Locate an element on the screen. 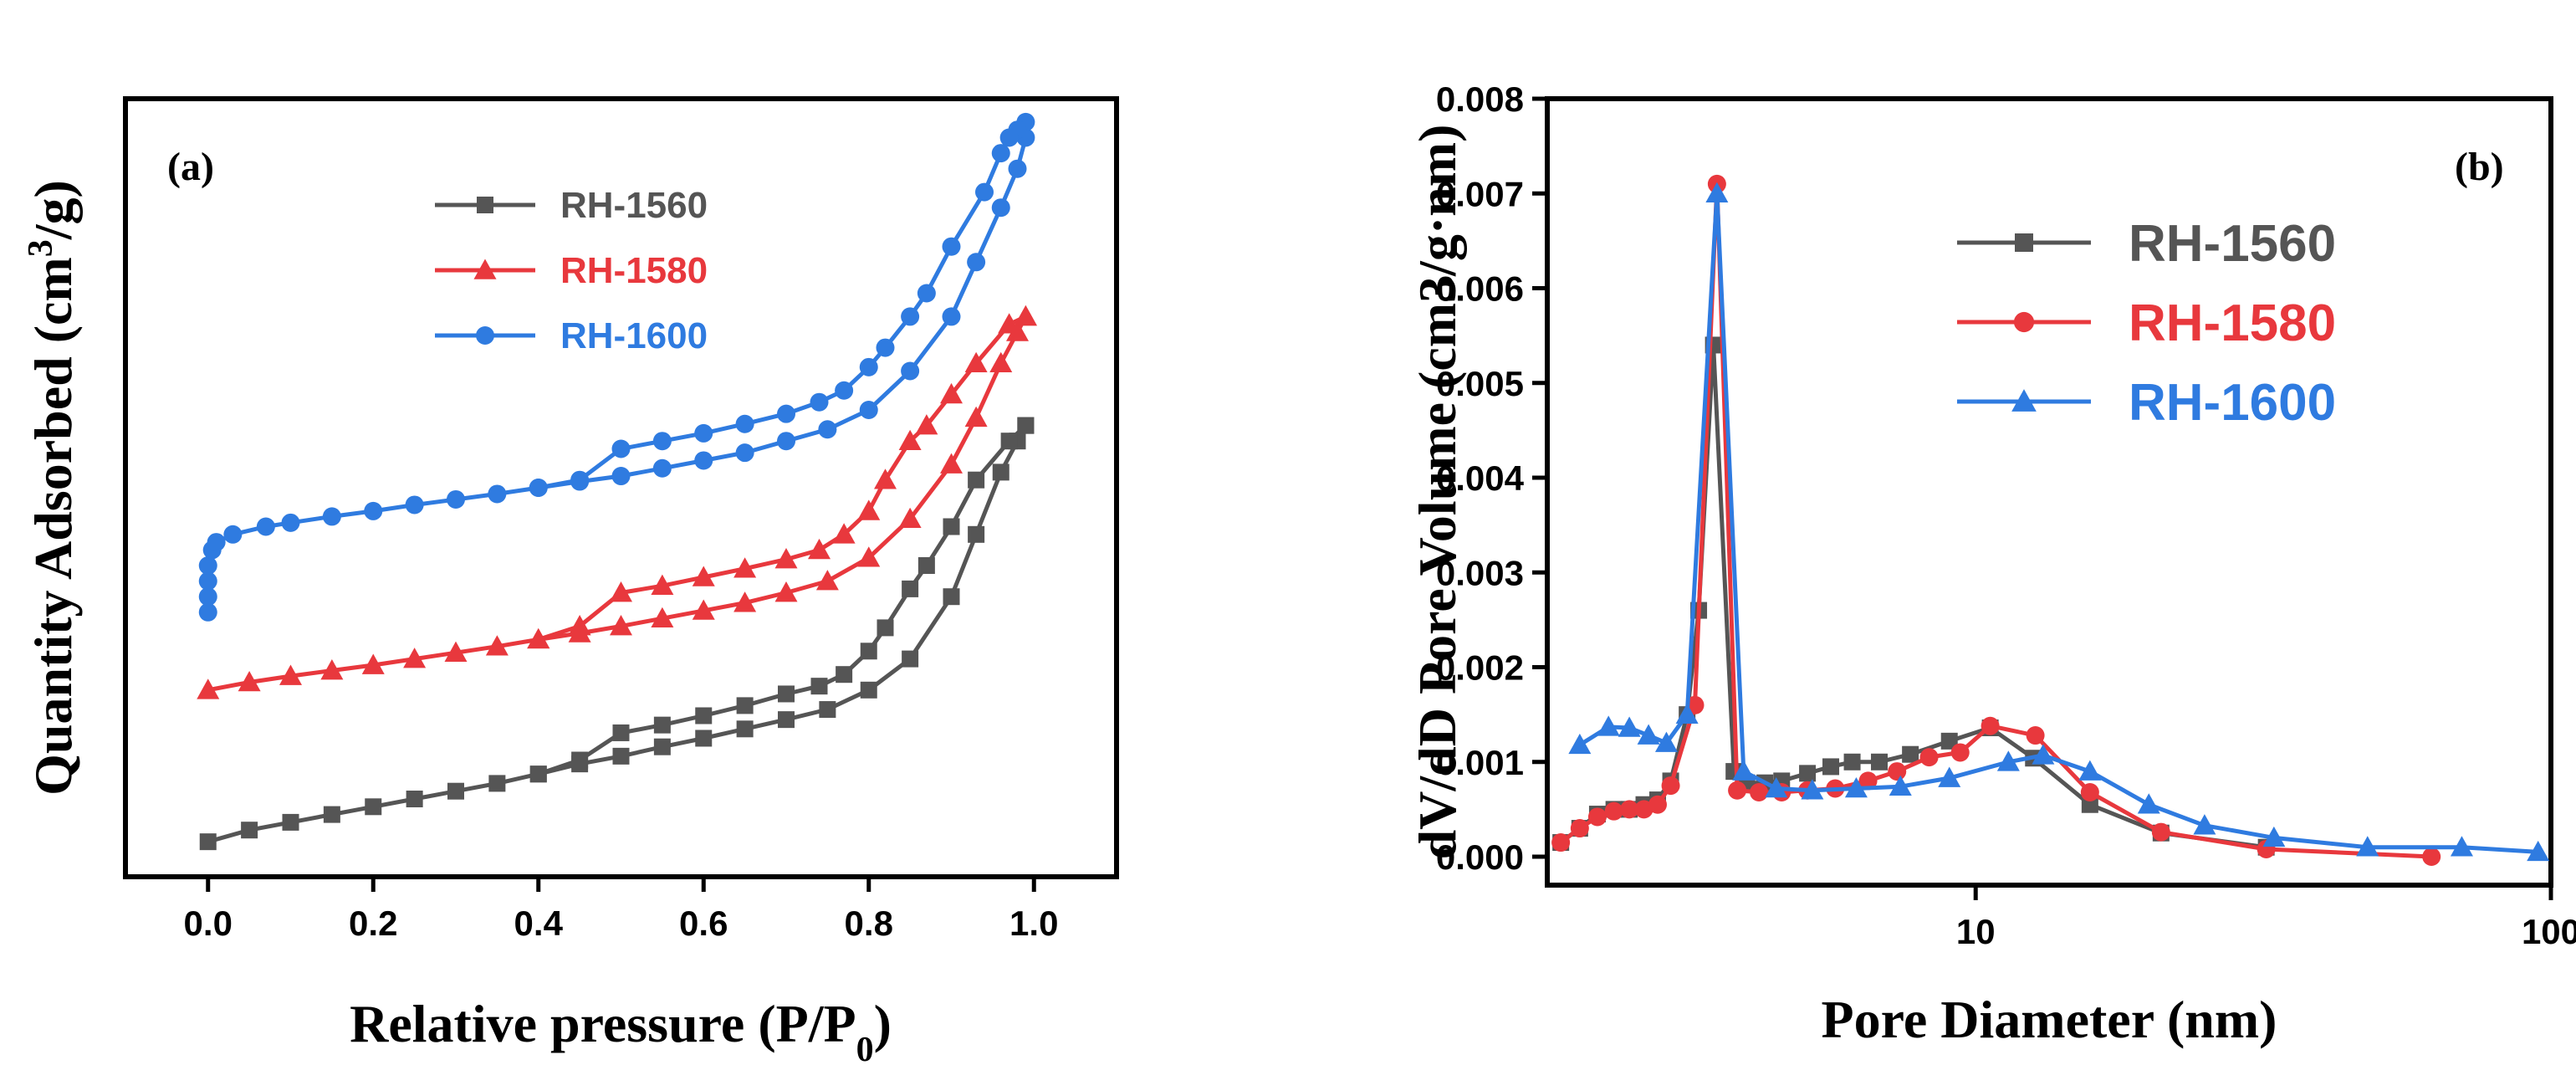 The height and width of the screenshot is (1065, 2576). panel-b-label: (b) is located at coordinates (2479, 167).